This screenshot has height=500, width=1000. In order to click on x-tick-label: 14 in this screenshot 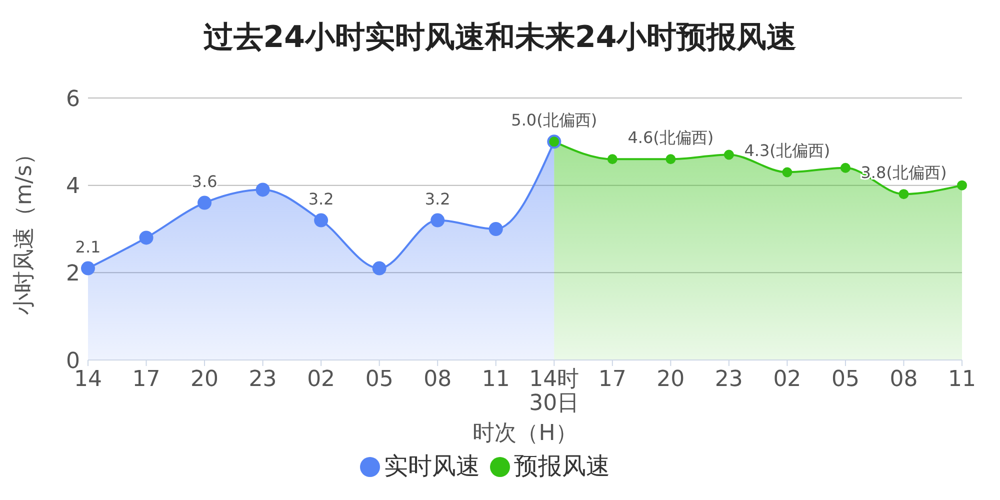, I will do `click(88, 379)`.